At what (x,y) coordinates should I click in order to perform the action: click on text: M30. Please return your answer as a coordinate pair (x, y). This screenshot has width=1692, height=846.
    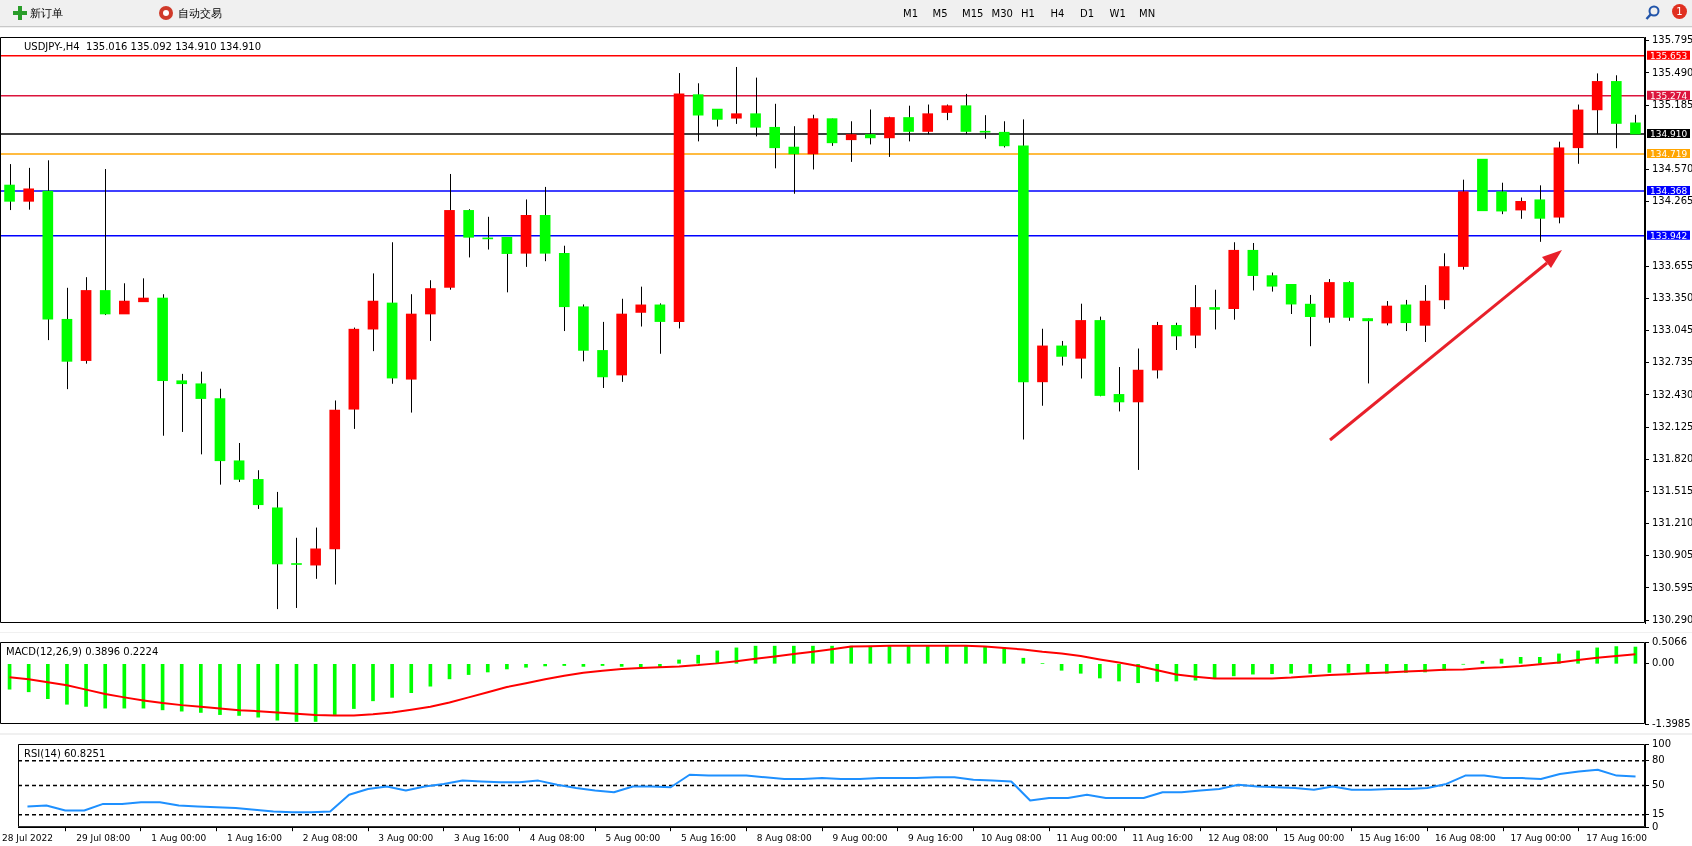
    Looking at the image, I should click on (1002, 14).